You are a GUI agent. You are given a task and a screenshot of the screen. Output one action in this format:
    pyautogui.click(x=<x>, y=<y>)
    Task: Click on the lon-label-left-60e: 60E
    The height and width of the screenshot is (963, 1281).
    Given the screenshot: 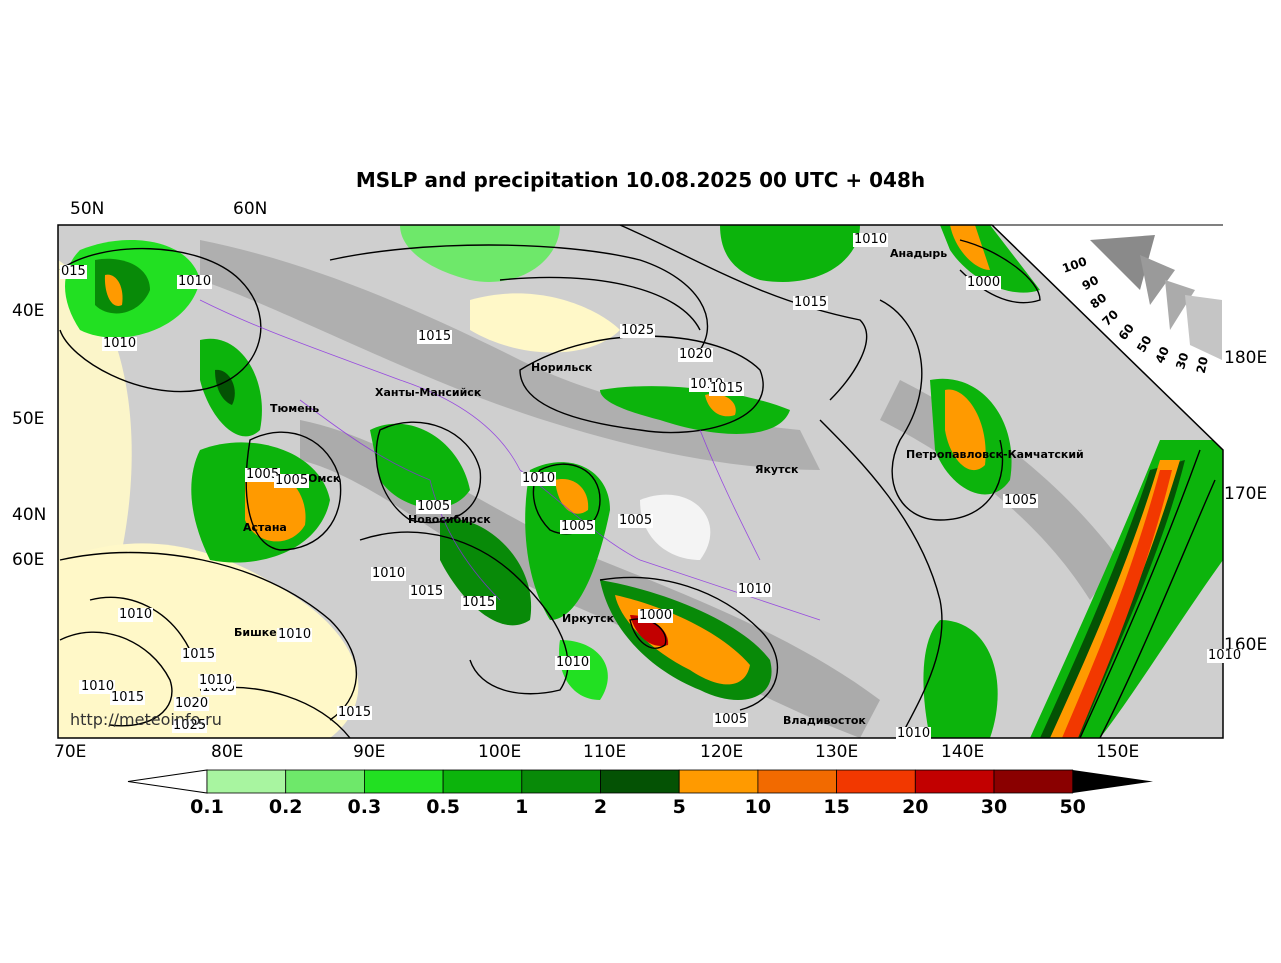 What is the action you would take?
    pyautogui.click(x=28, y=560)
    